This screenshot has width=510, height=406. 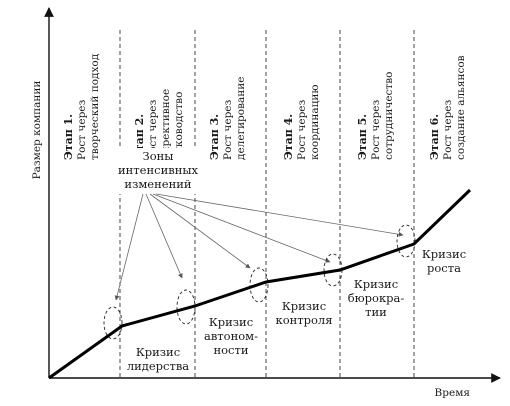 I want to click on crisis-label-line: роста, so click(x=444, y=268).